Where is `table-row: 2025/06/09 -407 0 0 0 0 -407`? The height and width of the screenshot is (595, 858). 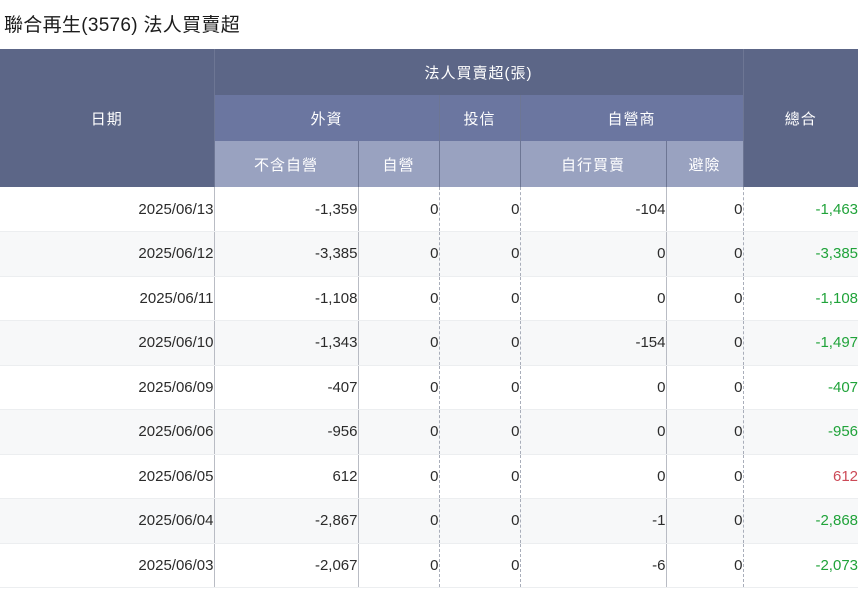 table-row: 2025/06/09 -407 0 0 0 0 -407 is located at coordinates (429, 387).